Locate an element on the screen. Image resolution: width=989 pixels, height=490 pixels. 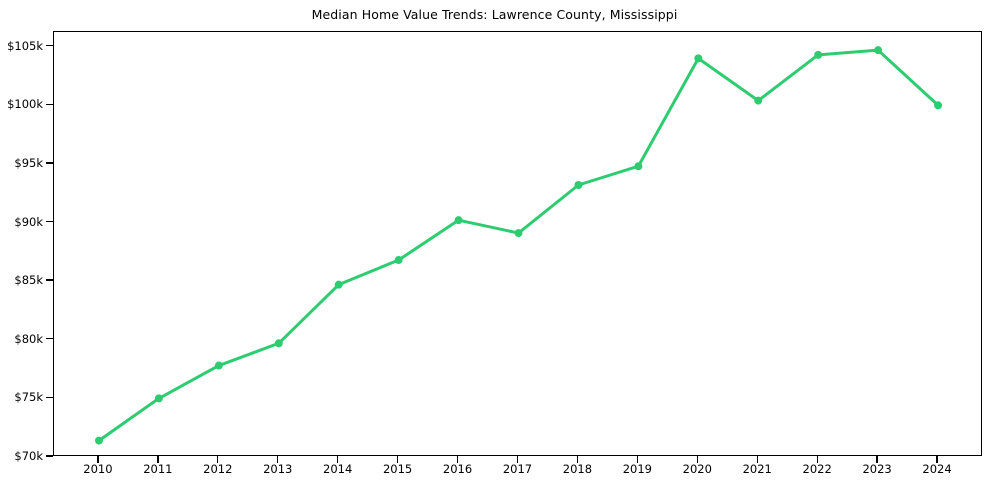
x-axis-tick-label: 2013 is located at coordinates (278, 469).